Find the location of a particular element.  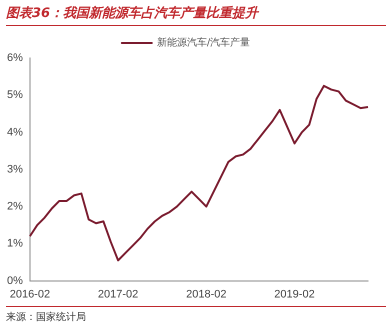

y-tick-label: 0% is located at coordinates (15, 280).